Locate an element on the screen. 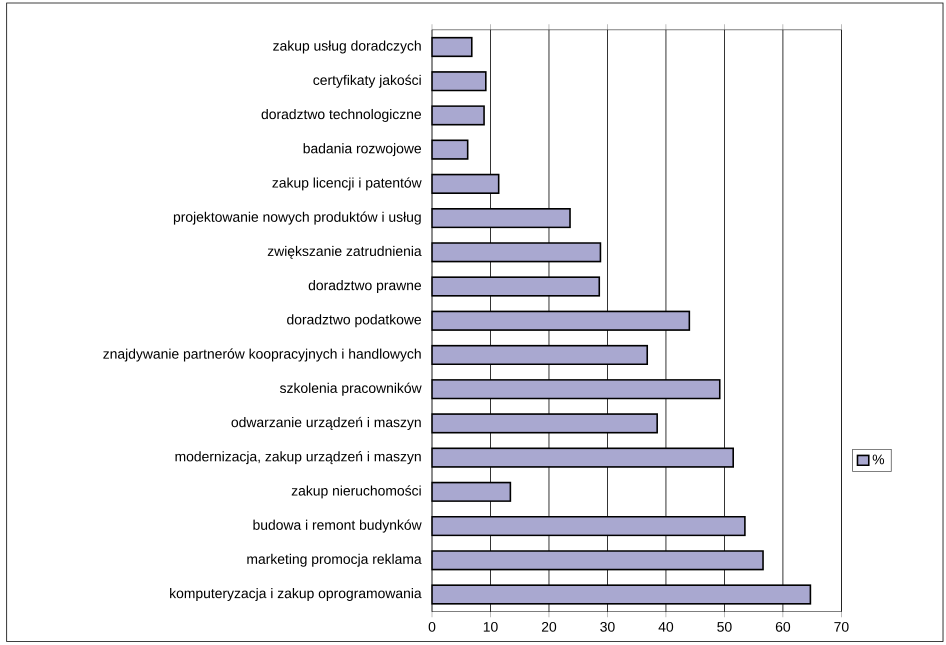 The width and height of the screenshot is (946, 645). y-tick-label: budowa i remont budynków is located at coordinates (337, 525).